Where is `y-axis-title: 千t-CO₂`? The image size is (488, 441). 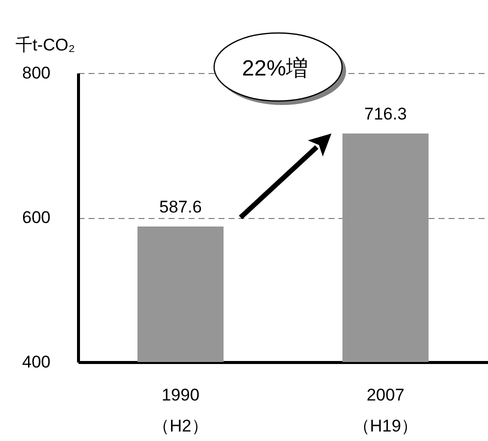
y-axis-title: 千t-CO₂ is located at coordinates (45, 45).